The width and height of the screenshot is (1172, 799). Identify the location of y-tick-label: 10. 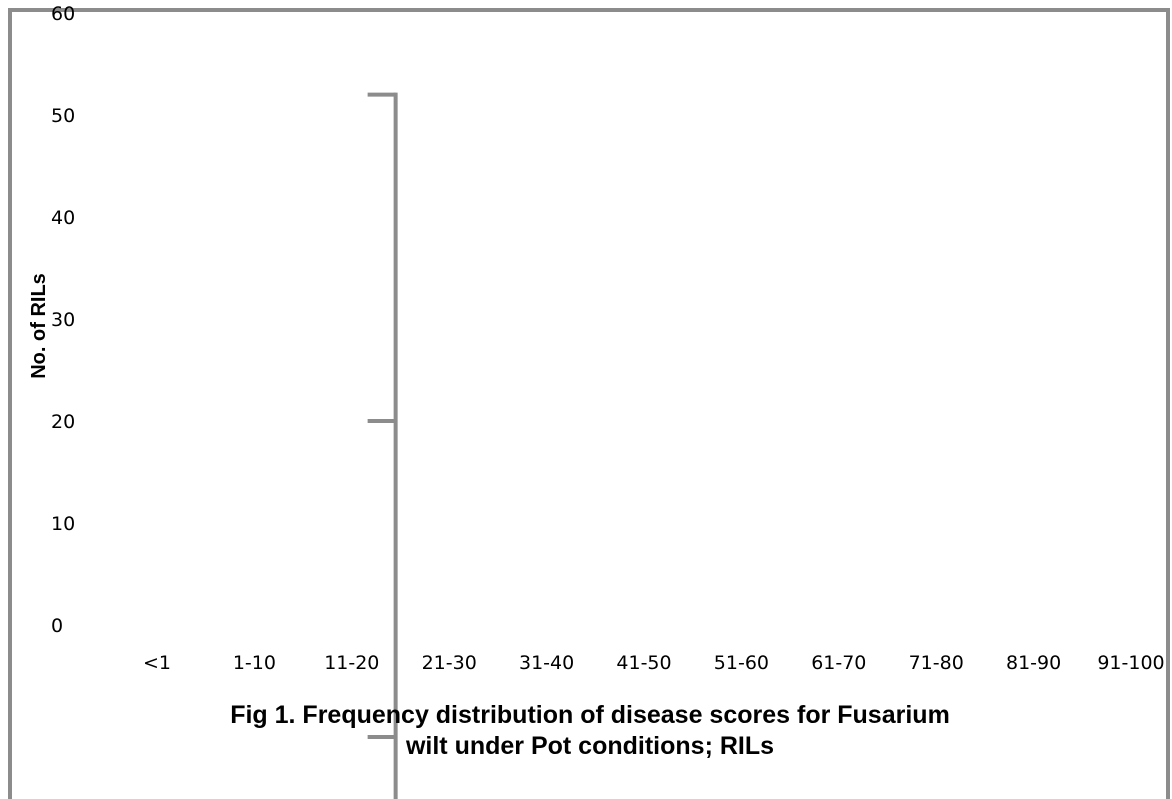
(63, 524).